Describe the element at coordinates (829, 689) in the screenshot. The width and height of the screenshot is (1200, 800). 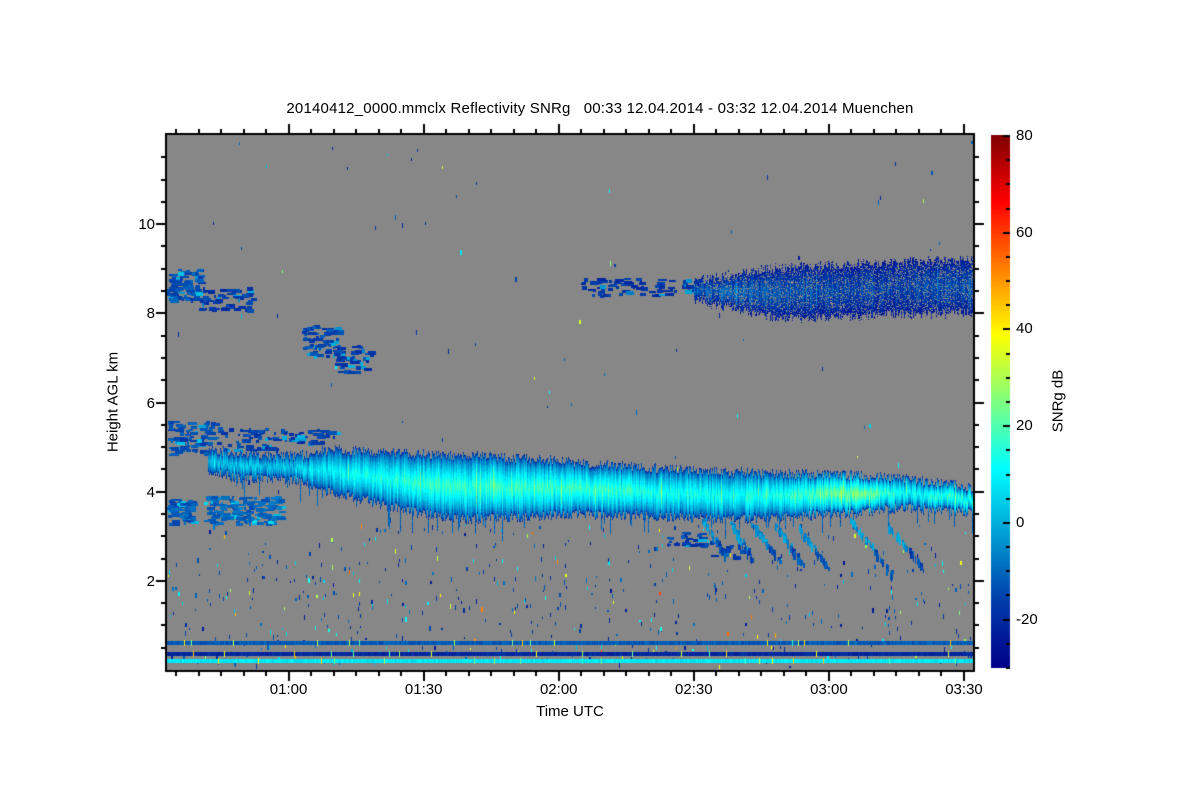
I see `x-tick-label: 03:00` at that location.